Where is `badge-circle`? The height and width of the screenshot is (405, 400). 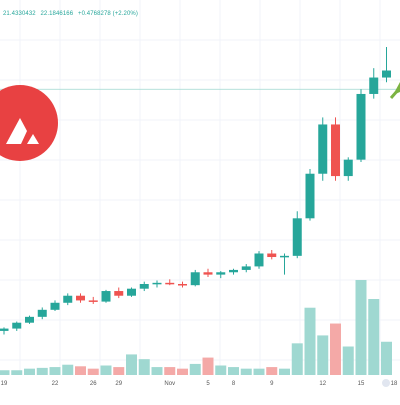 badge-circle is located at coordinates (386, 383).